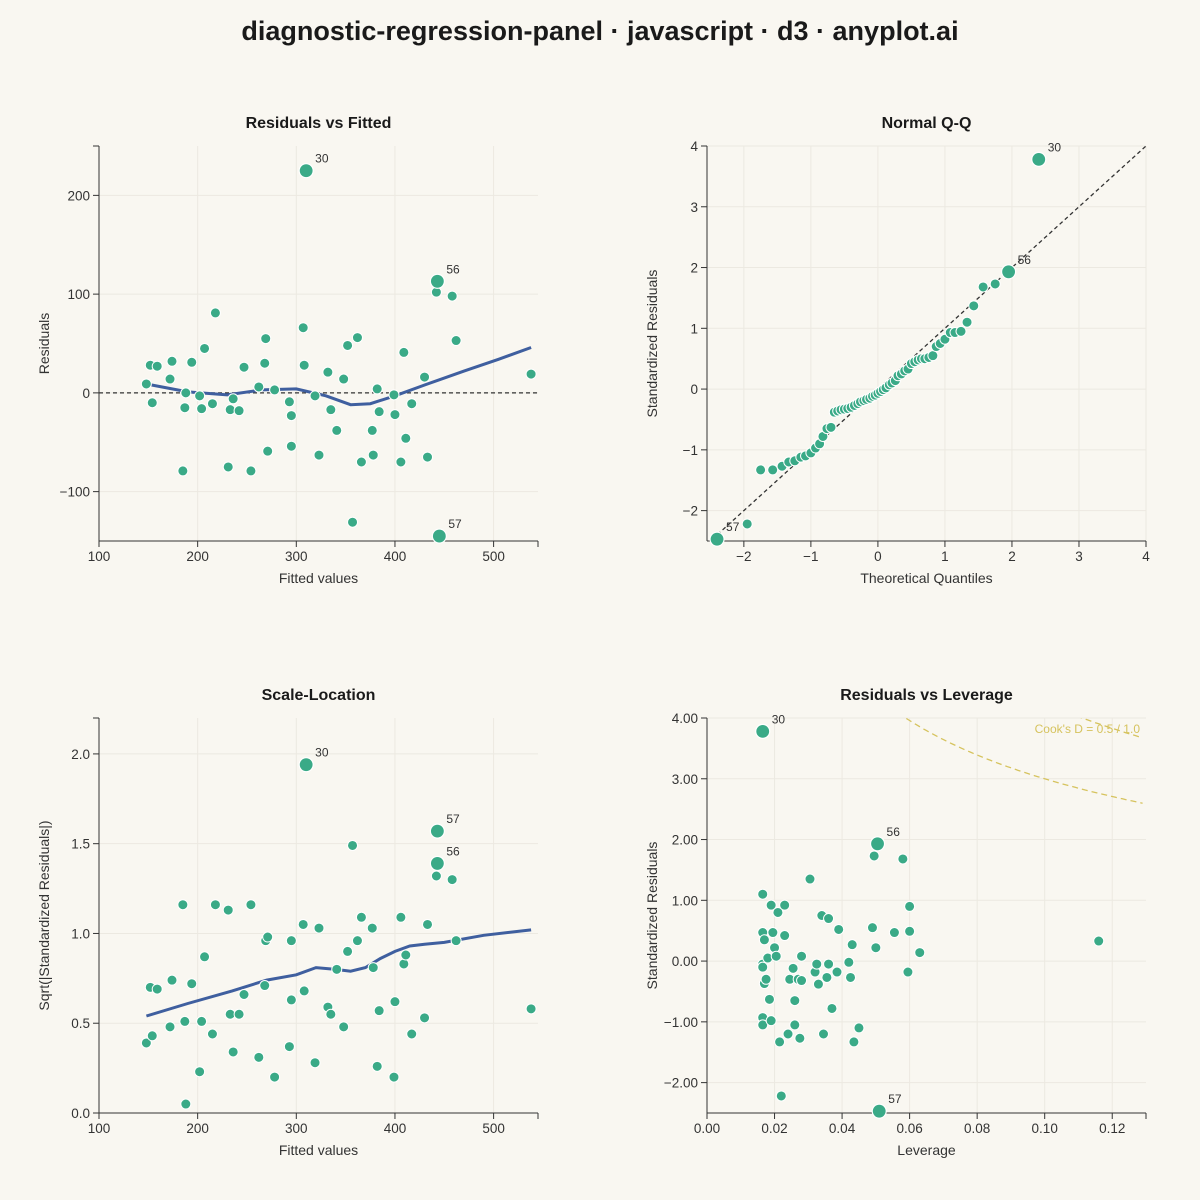 This screenshot has height=1200, width=1200. I want to click on point-label: 56, so click(1025, 260).